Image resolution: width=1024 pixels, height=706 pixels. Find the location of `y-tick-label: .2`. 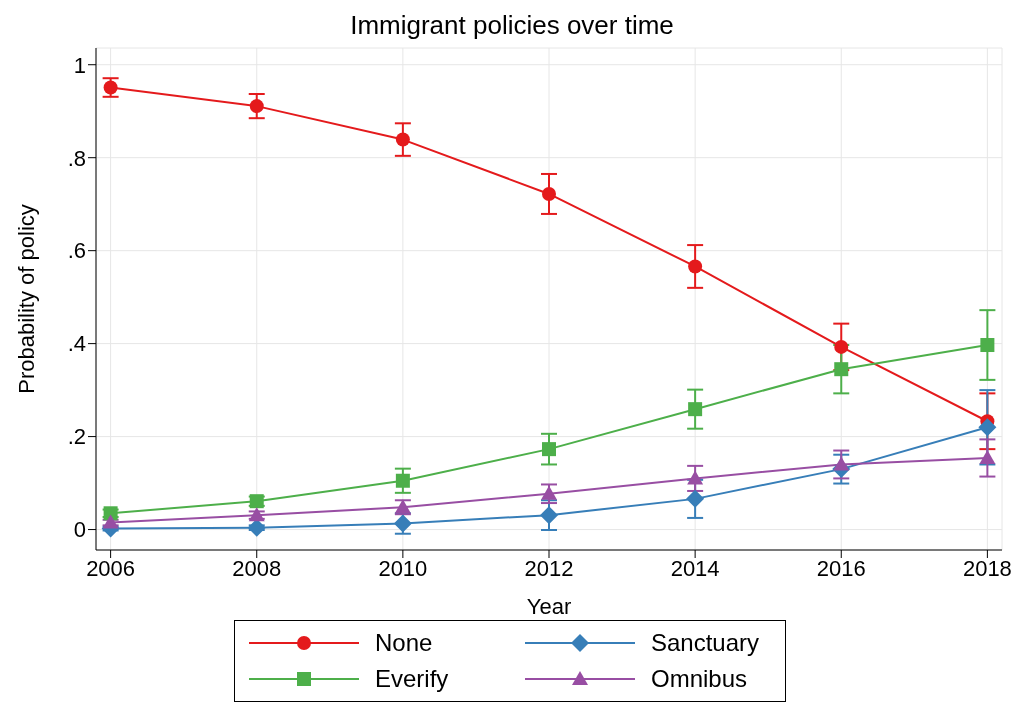

y-tick-label: .2 is located at coordinates (76, 437).